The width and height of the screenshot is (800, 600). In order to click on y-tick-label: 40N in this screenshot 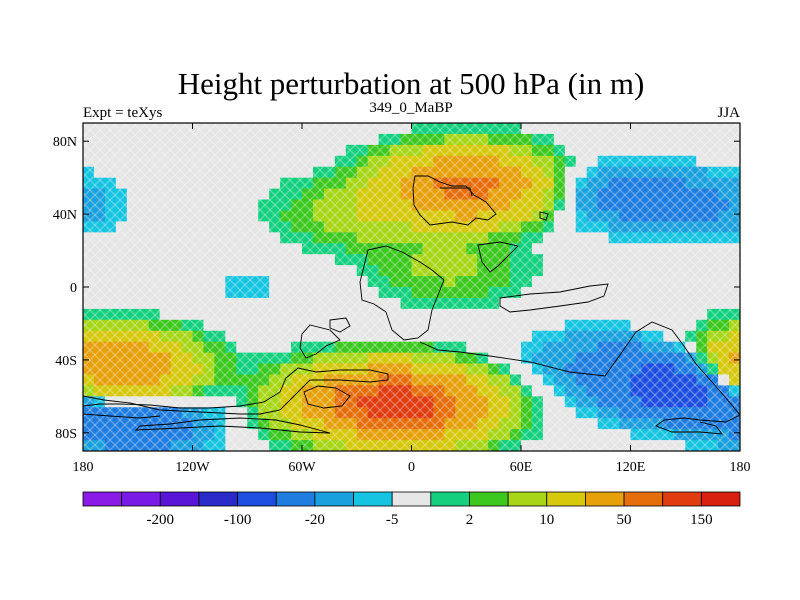, I will do `click(65, 215)`.